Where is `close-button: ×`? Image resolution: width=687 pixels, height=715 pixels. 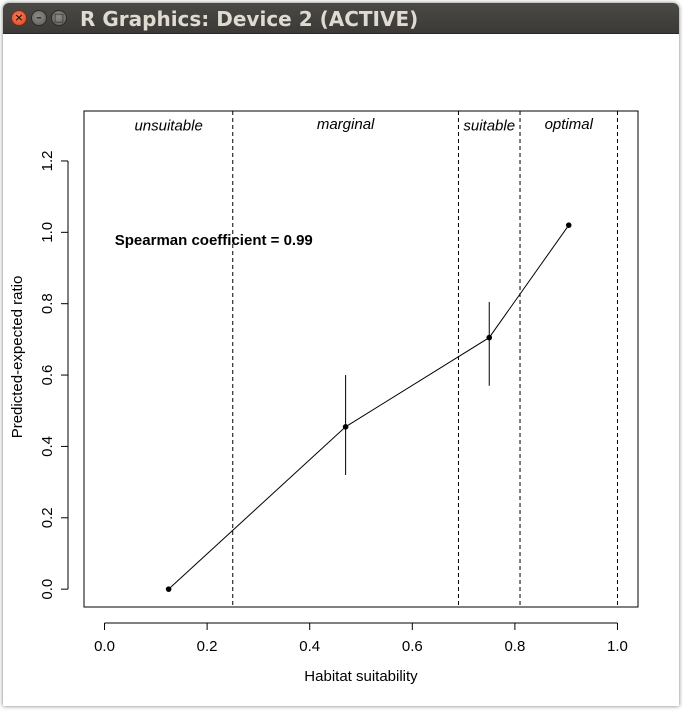
close-button: × is located at coordinates (19, 18).